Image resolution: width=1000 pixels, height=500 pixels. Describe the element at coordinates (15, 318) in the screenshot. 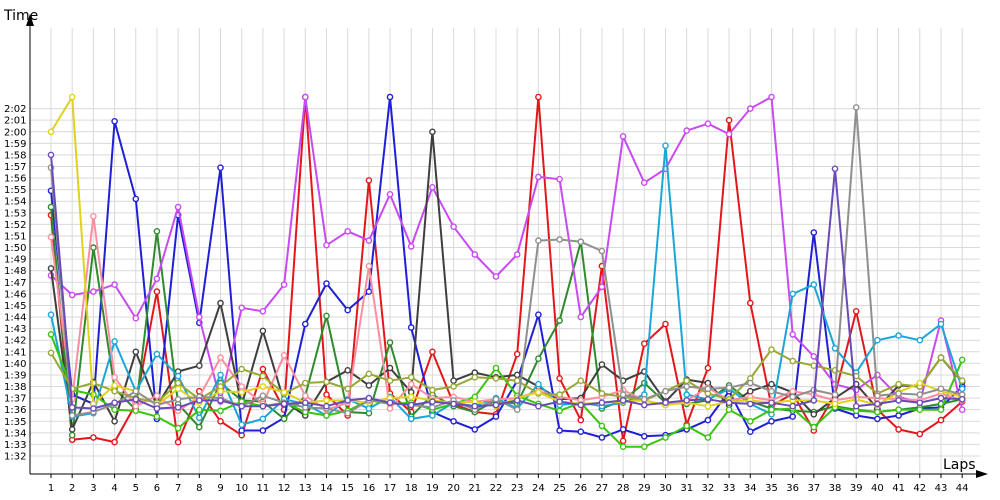

I see `y-tick-label: 1:44` at that location.